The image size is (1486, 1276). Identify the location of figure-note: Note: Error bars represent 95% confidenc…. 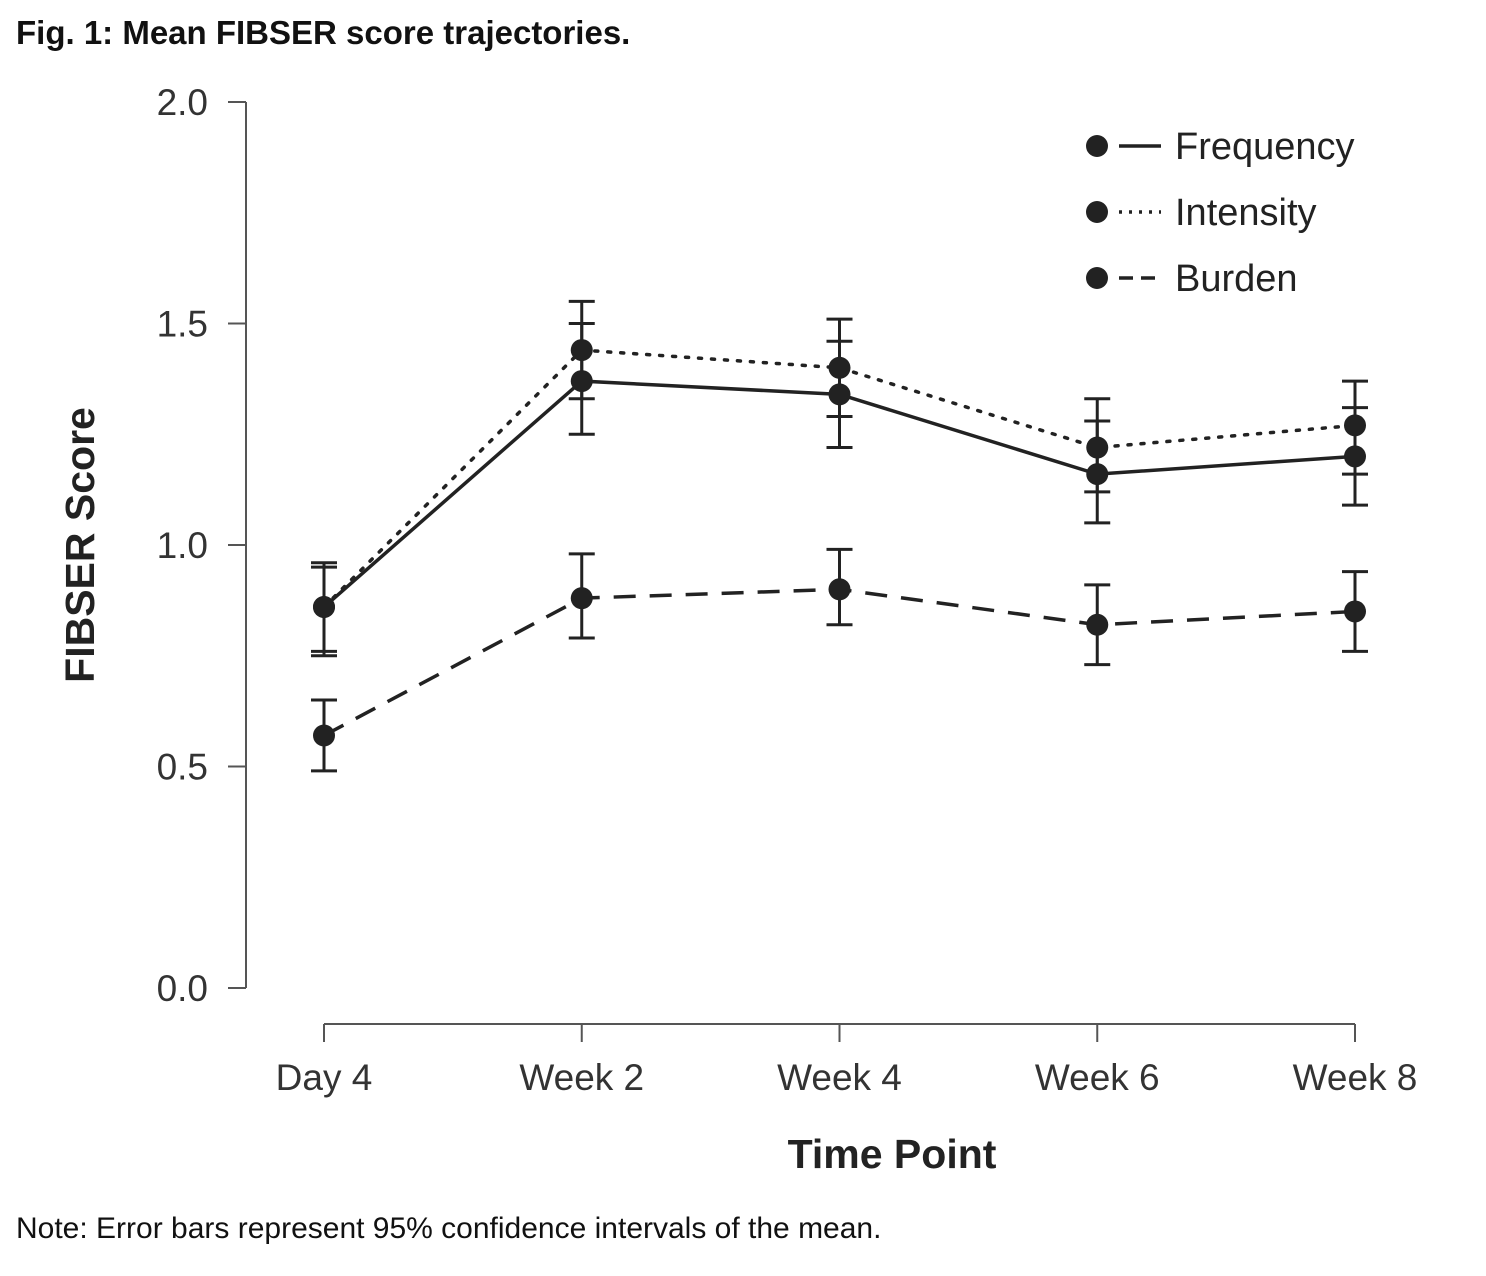
(449, 1228).